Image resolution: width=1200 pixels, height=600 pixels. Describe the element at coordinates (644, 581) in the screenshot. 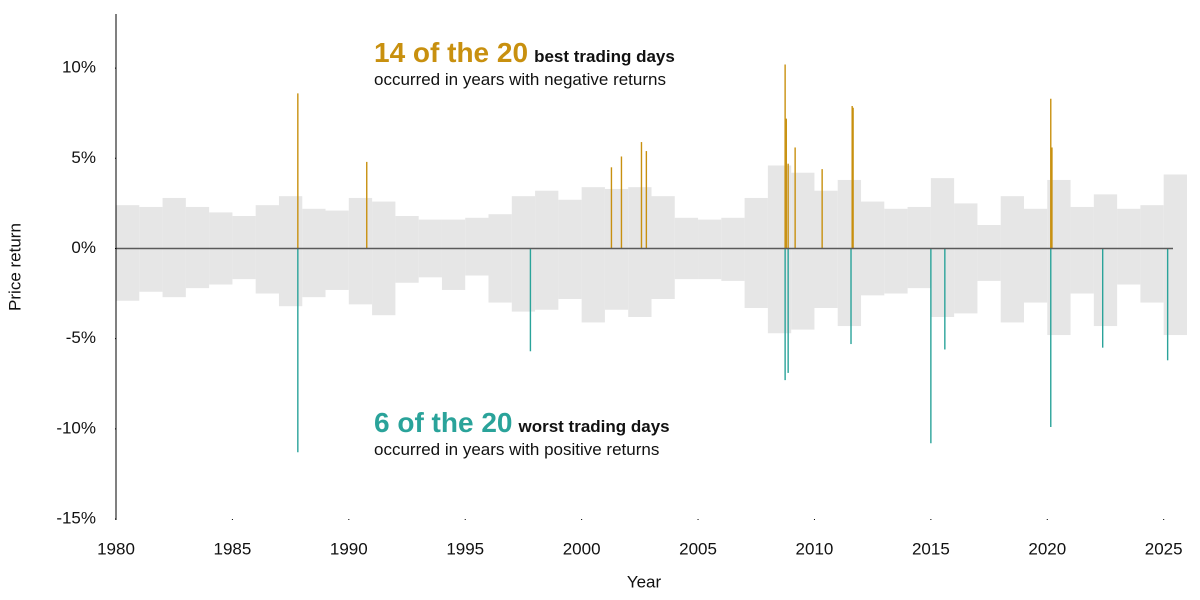

I see `x-axis-label: Year` at that location.